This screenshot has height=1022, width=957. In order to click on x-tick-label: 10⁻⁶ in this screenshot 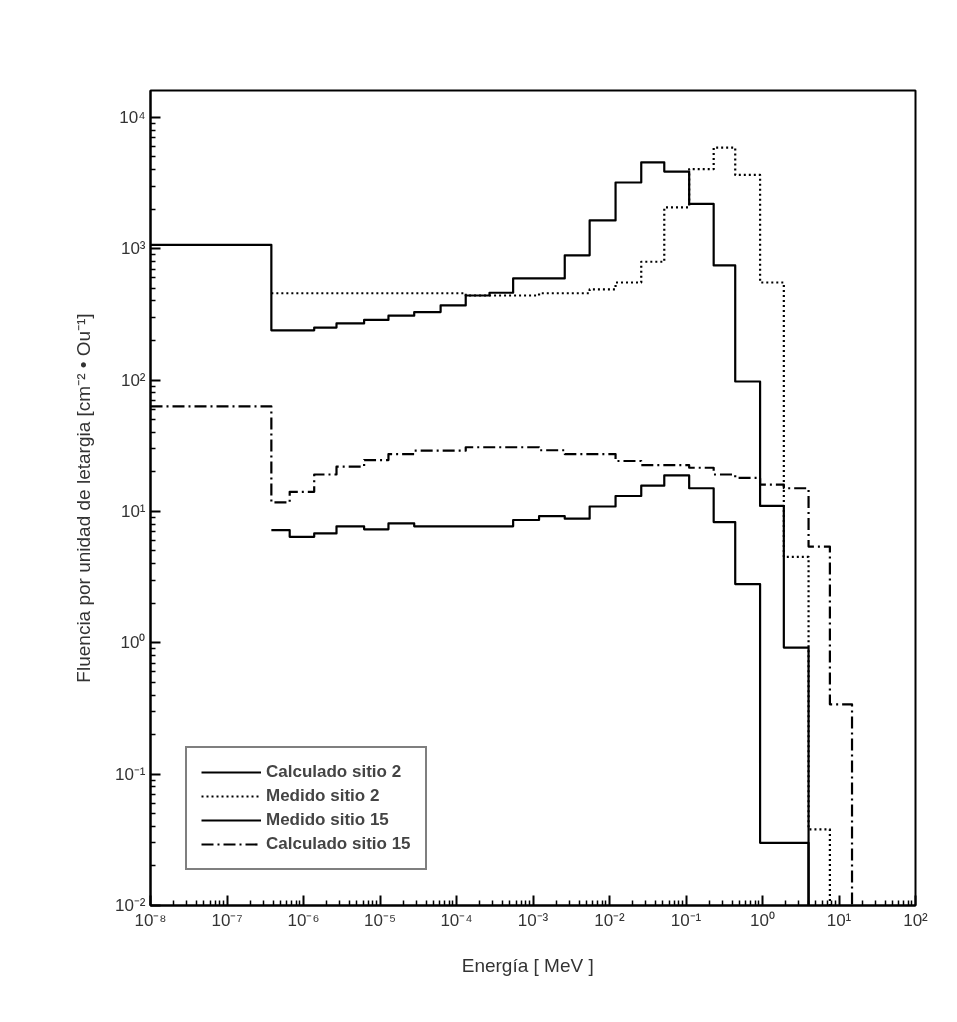, I will do `click(303, 920)`.